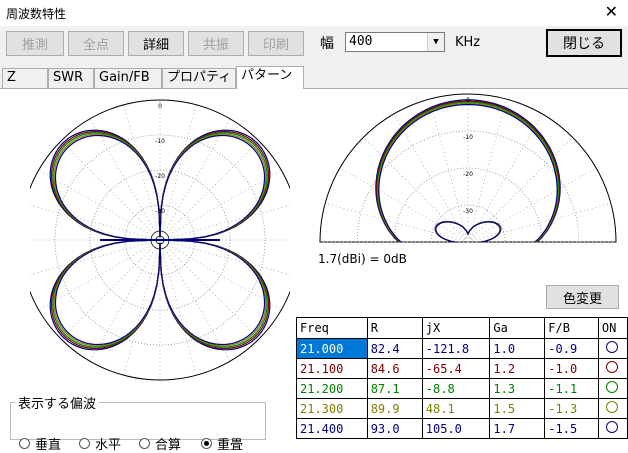 The image size is (628, 453). What do you see at coordinates (128, 78) in the screenshot?
I see `tab-gain-fb: Gain/FB` at bounding box center [128, 78].